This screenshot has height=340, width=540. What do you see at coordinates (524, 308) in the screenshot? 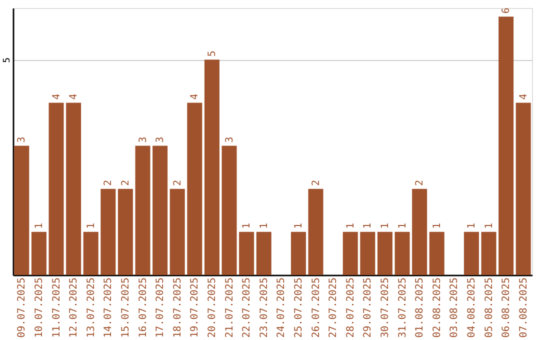
I see `x-tick-label: 07.08.2025` at bounding box center [524, 308].